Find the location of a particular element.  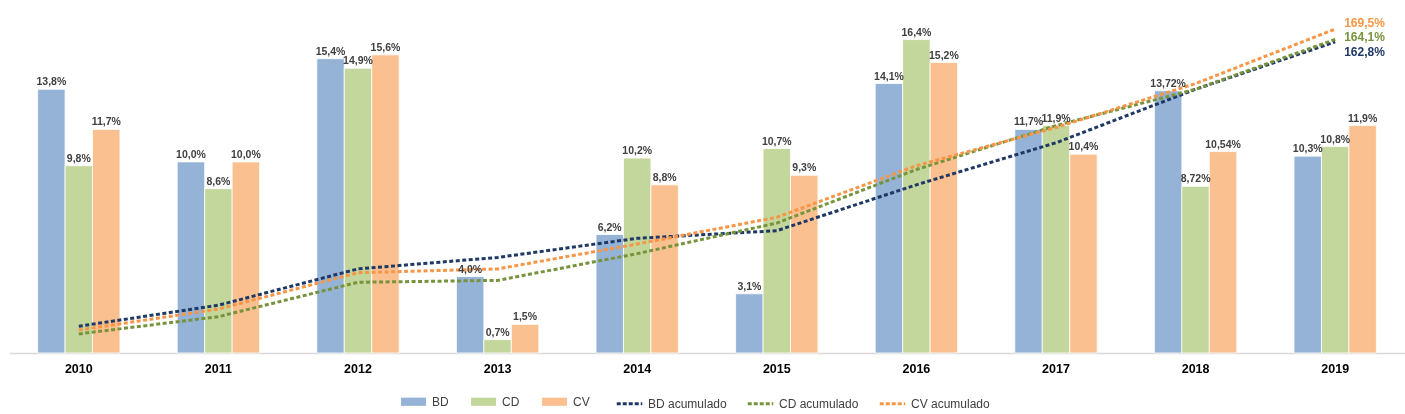

x-tick-label: 2018 is located at coordinates (1195, 368).